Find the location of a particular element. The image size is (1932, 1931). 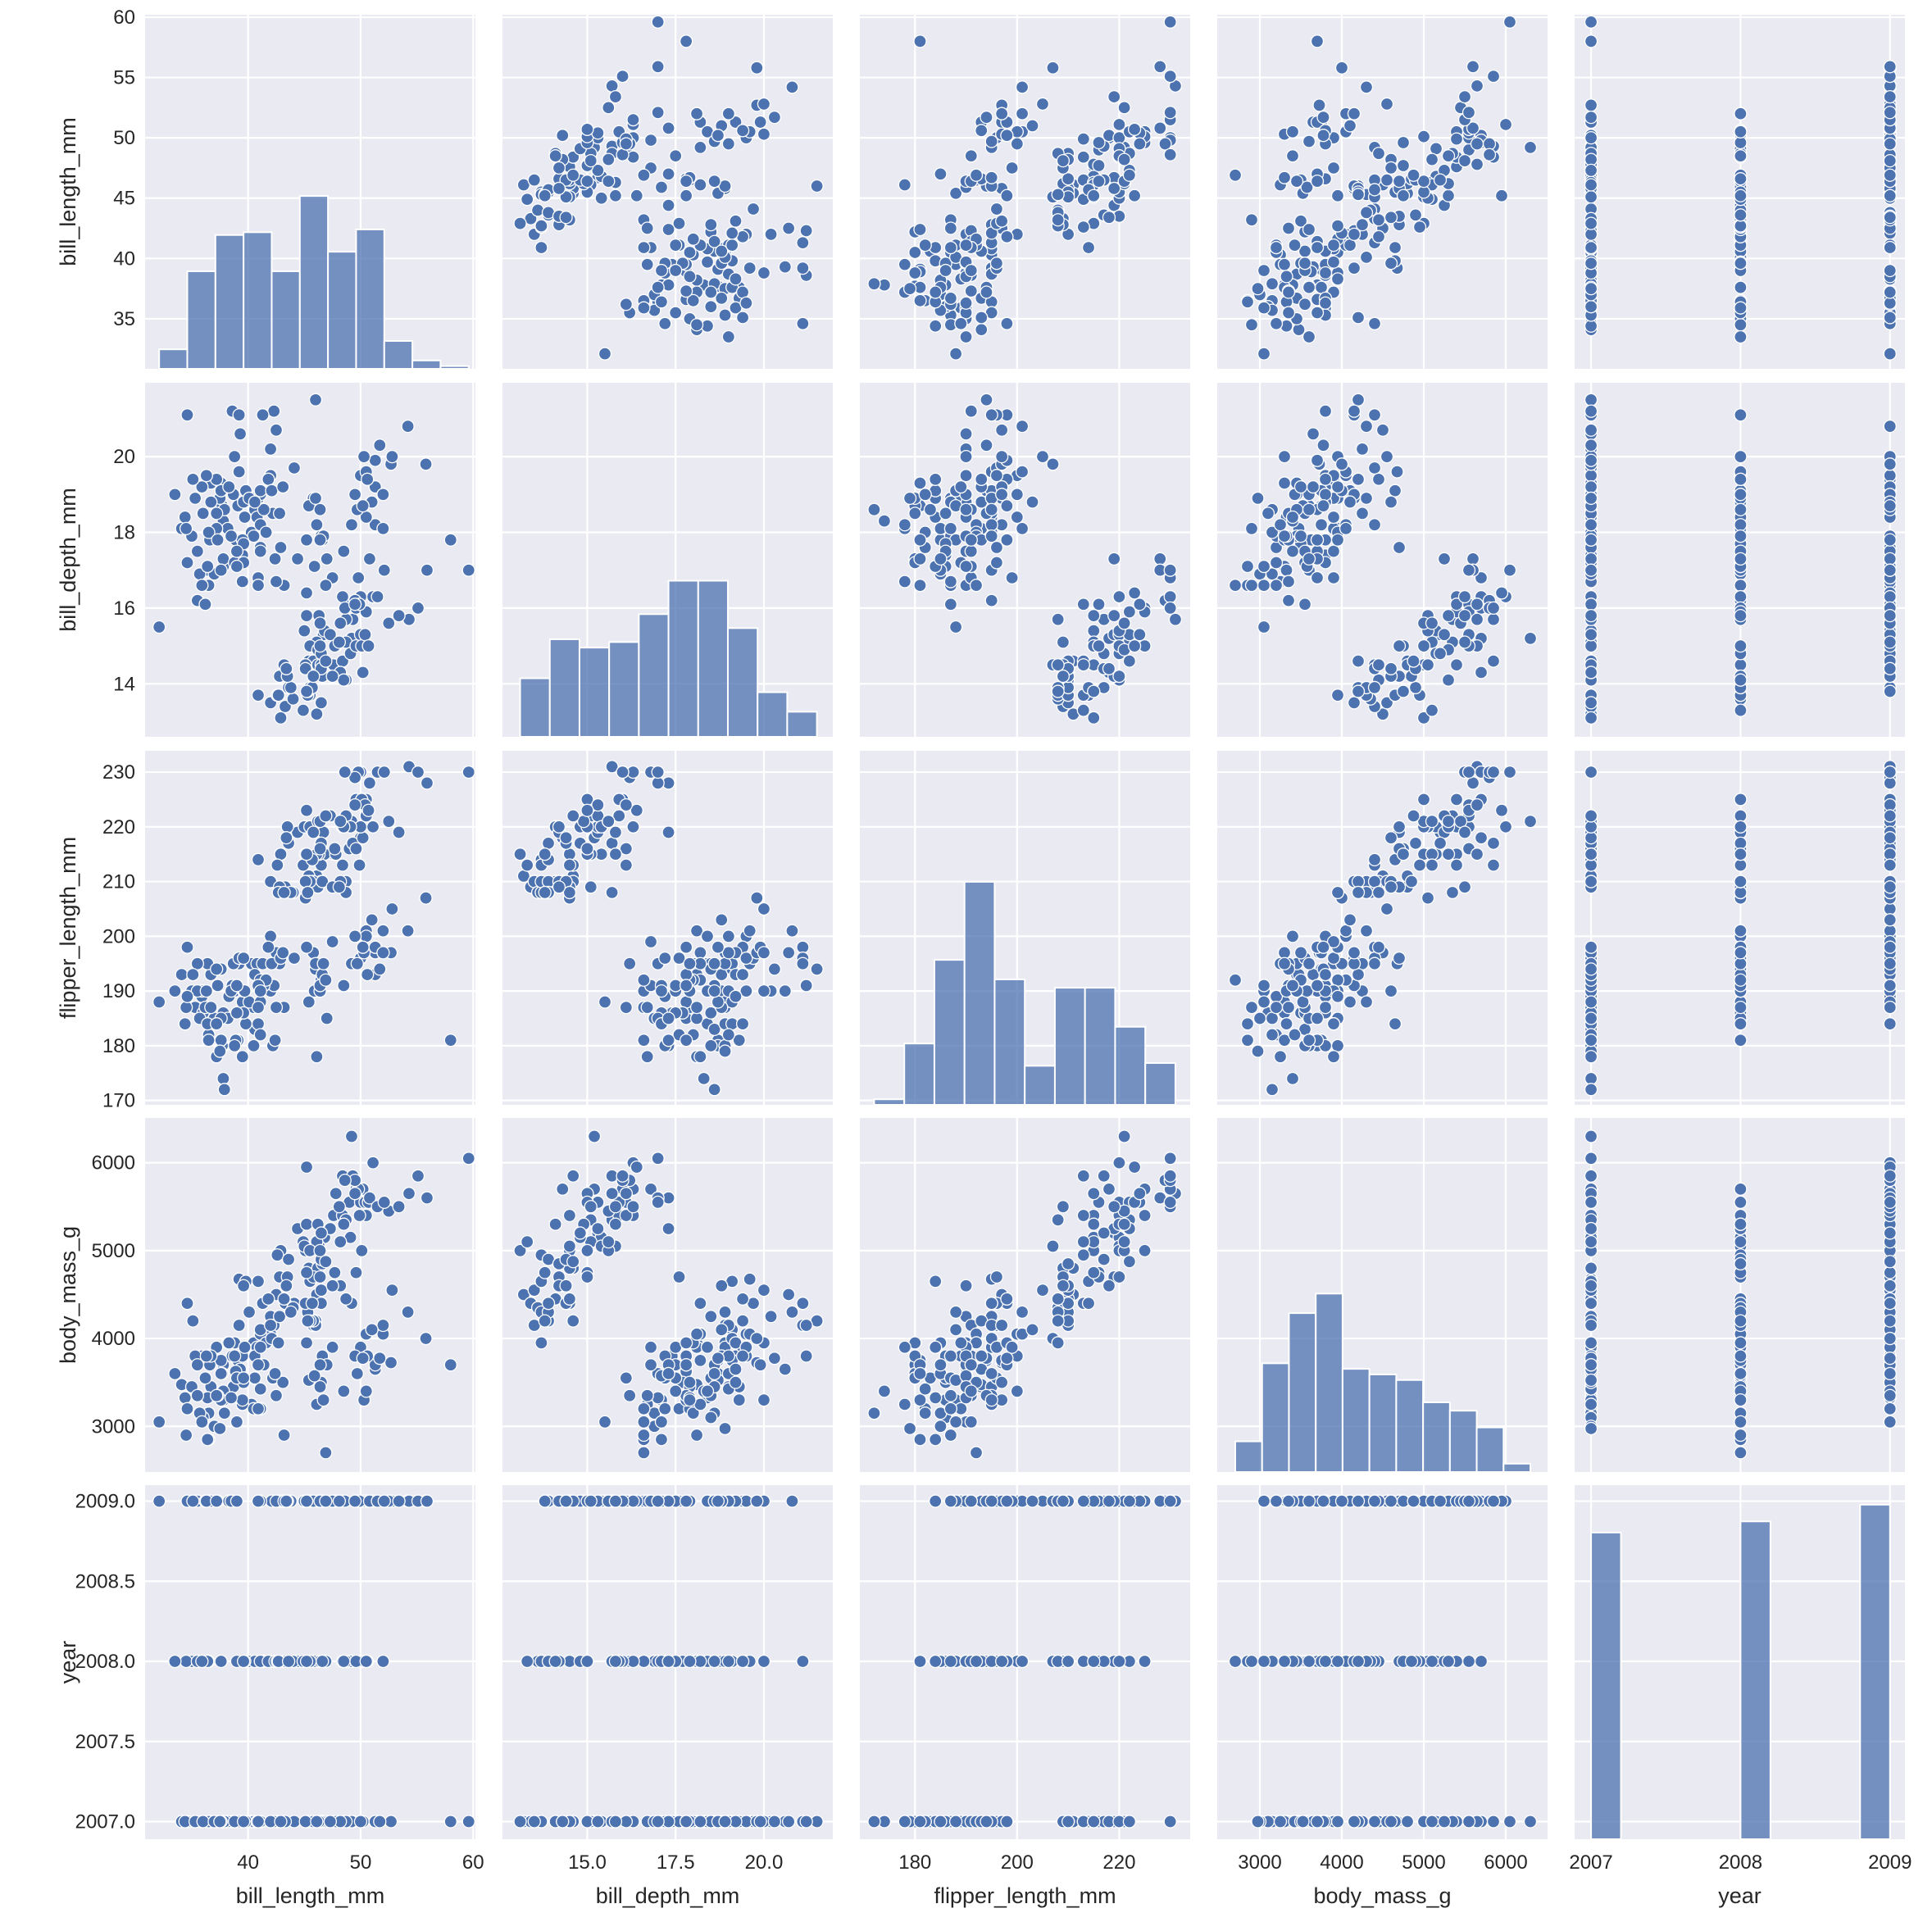

panel-body_mass_g-vs-bill_depth_mm is located at coordinates (667, 1295).